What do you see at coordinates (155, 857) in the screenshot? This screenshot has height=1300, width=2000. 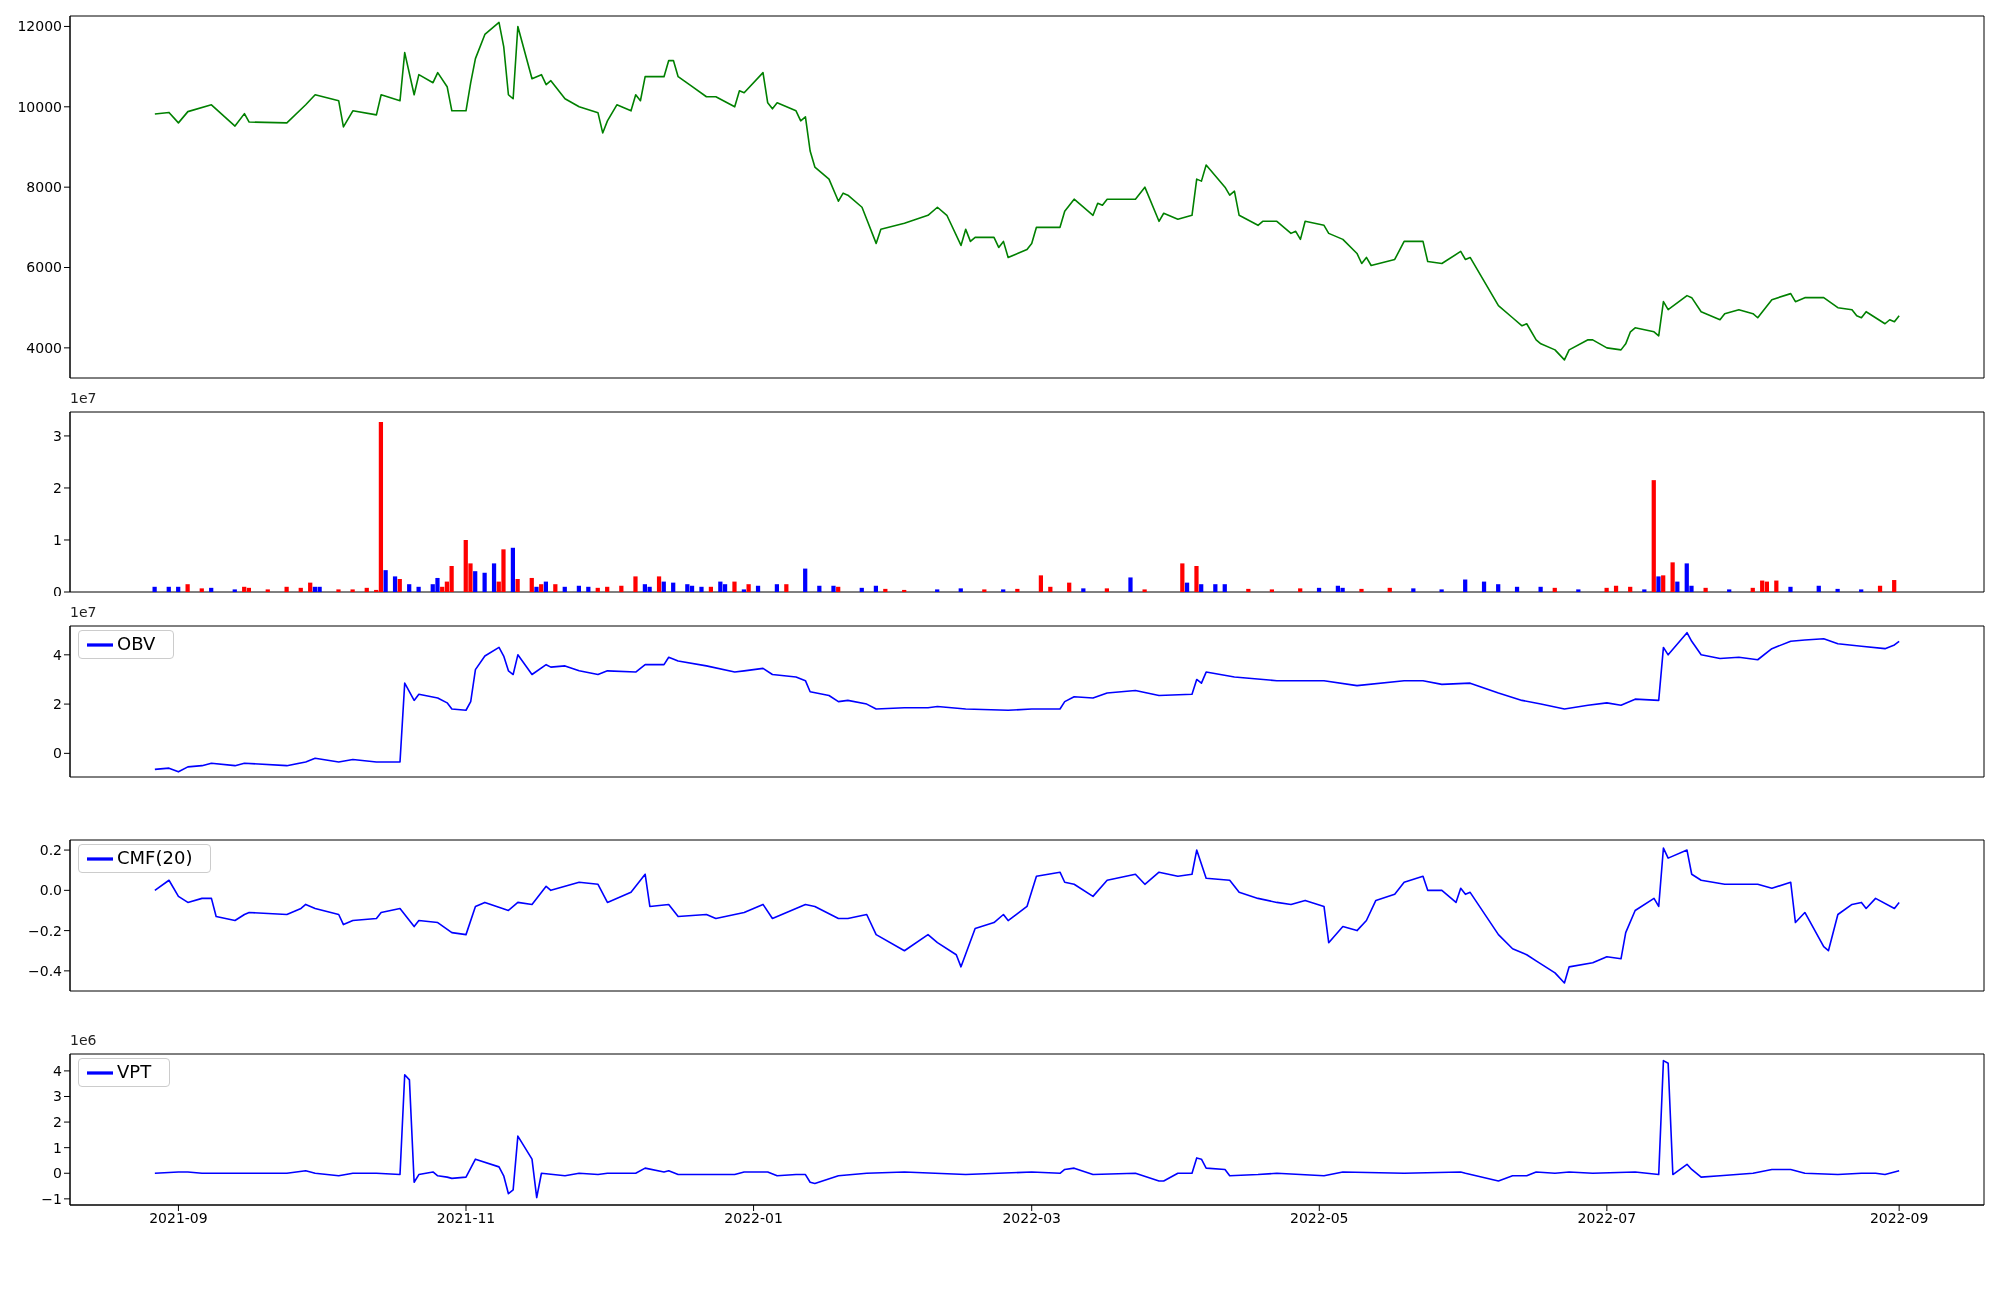 I see `legend-label: CMF(20)` at bounding box center [155, 857].